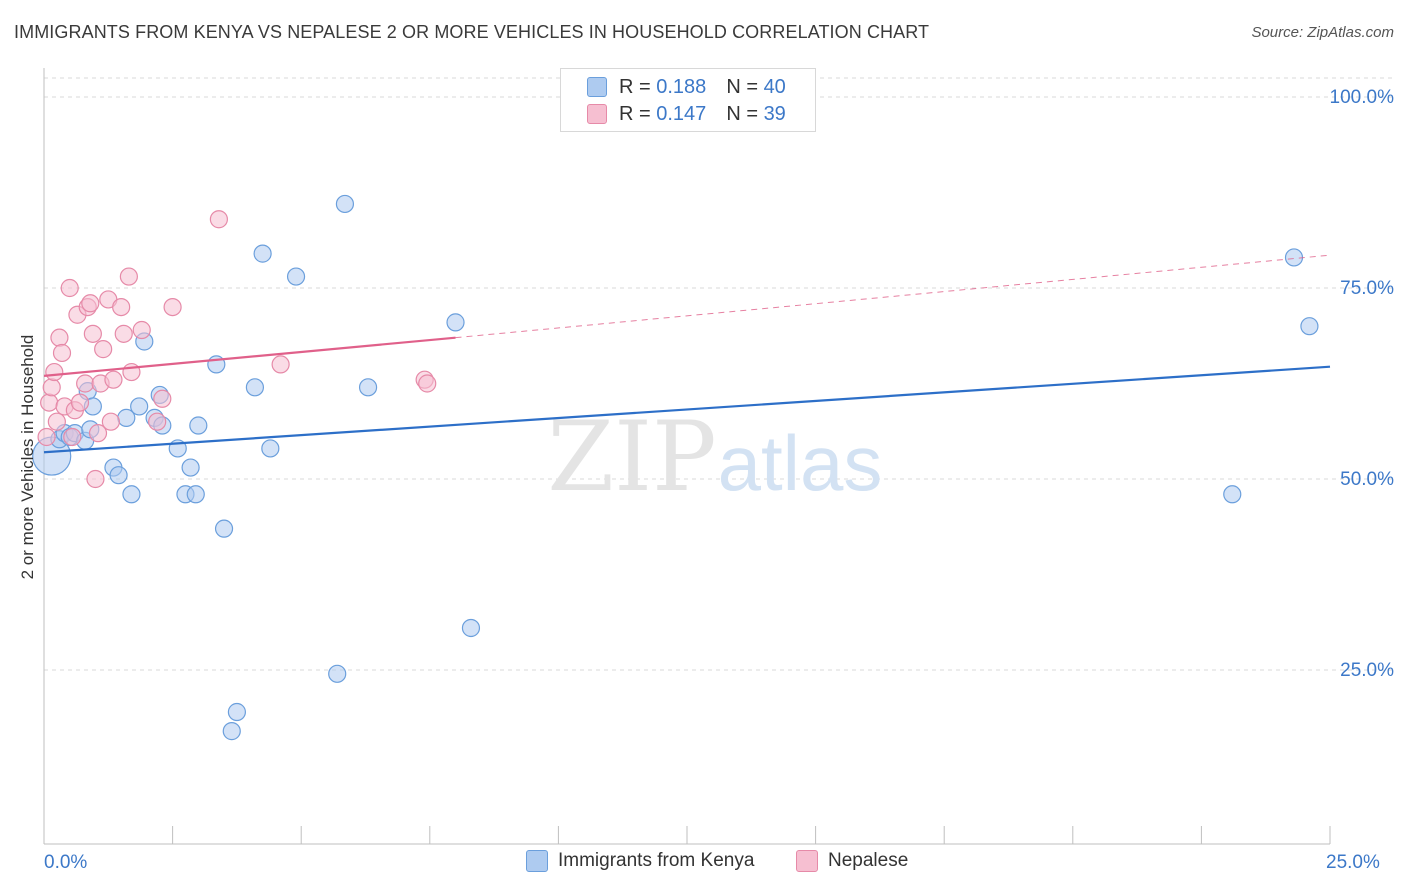 This screenshot has width=1406, height=892. Describe the element at coordinates (1367, 288) in the screenshot. I see `y-tick-75: 75.0%` at that location.